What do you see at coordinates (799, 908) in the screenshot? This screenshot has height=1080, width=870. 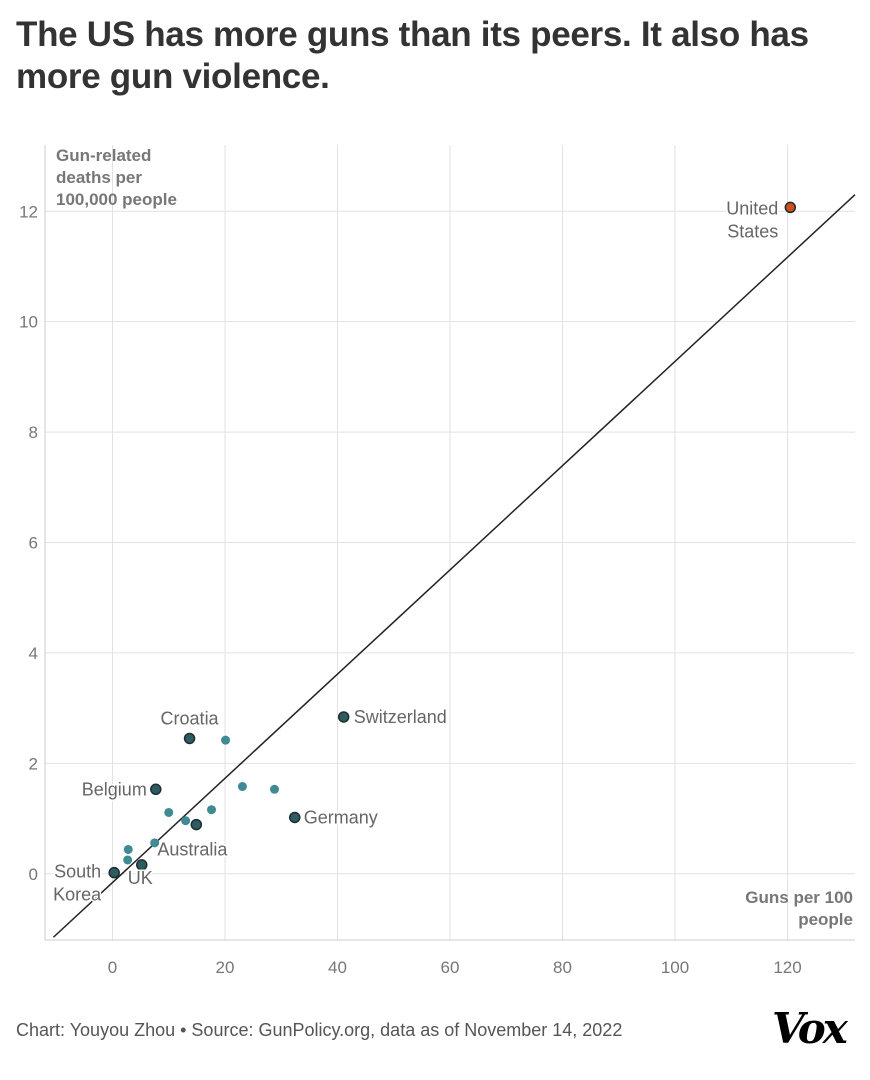 I see `x-axis-label: Guns per 100 people` at bounding box center [799, 908].